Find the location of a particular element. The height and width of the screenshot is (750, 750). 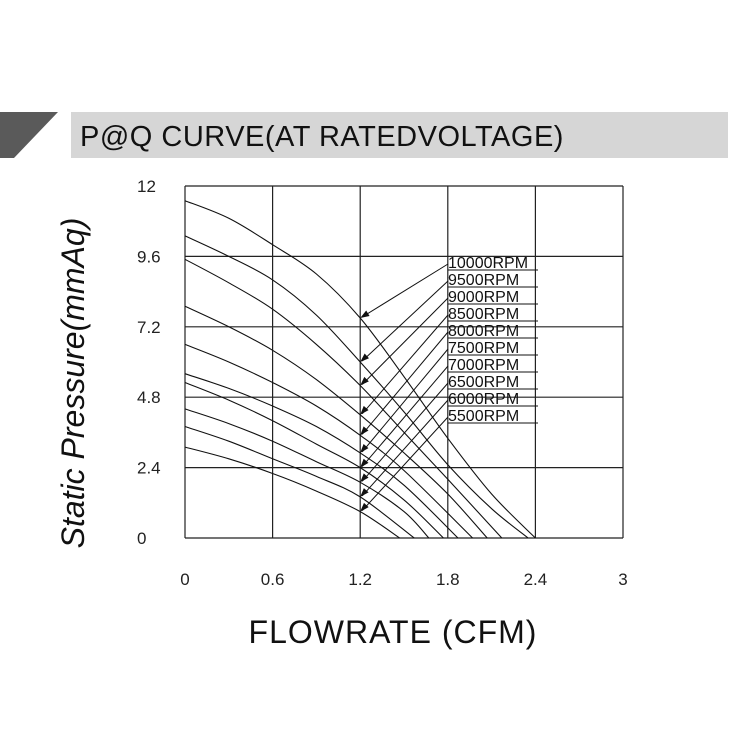

legend-label: 7000RPM is located at coordinates (483, 365).